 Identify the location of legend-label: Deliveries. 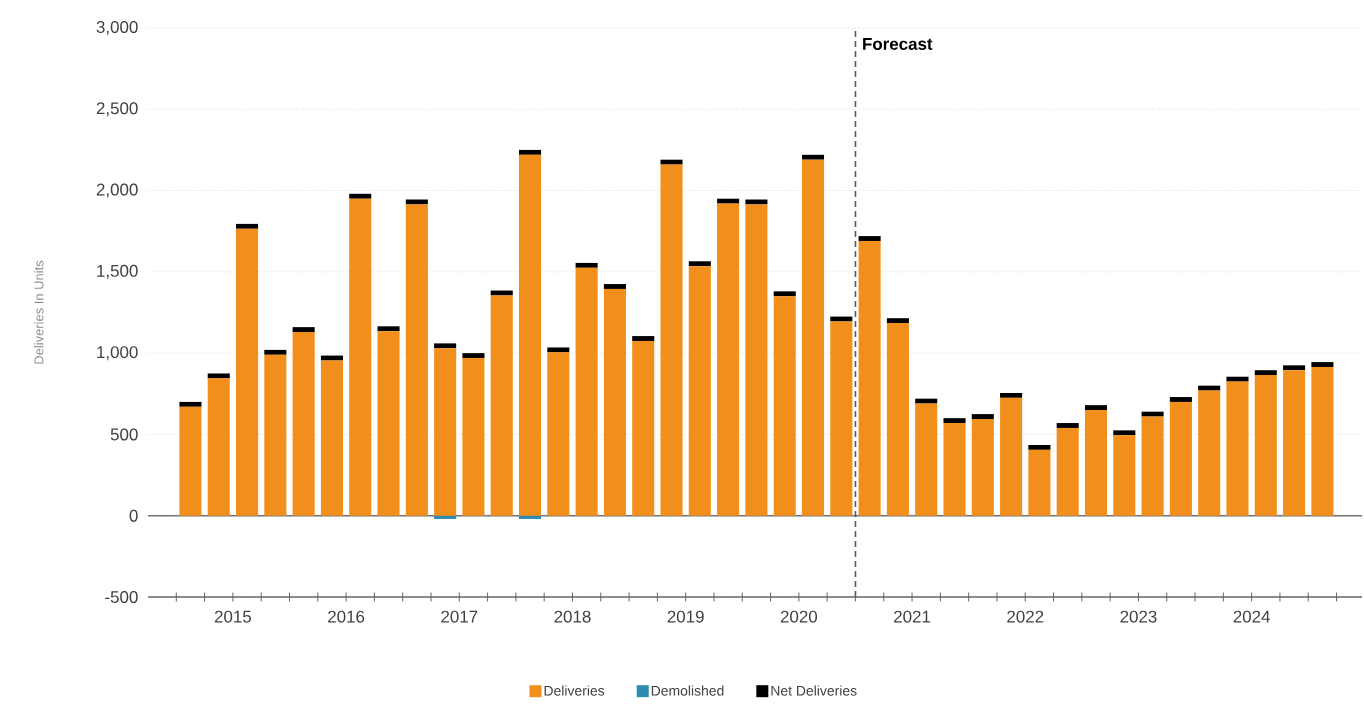
(574, 690).